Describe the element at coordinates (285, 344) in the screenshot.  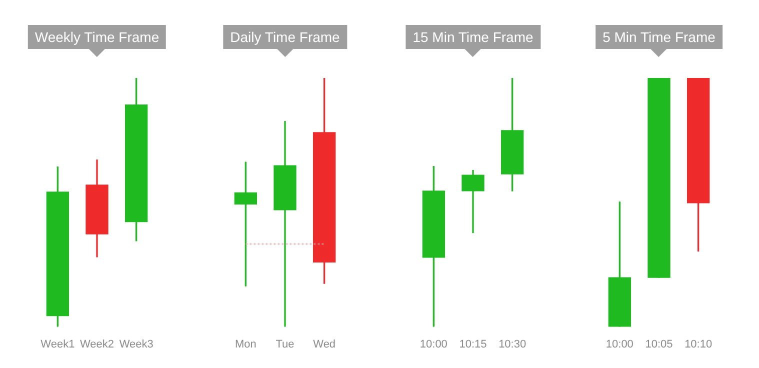
I see `x-tick-label: Tue` at that location.